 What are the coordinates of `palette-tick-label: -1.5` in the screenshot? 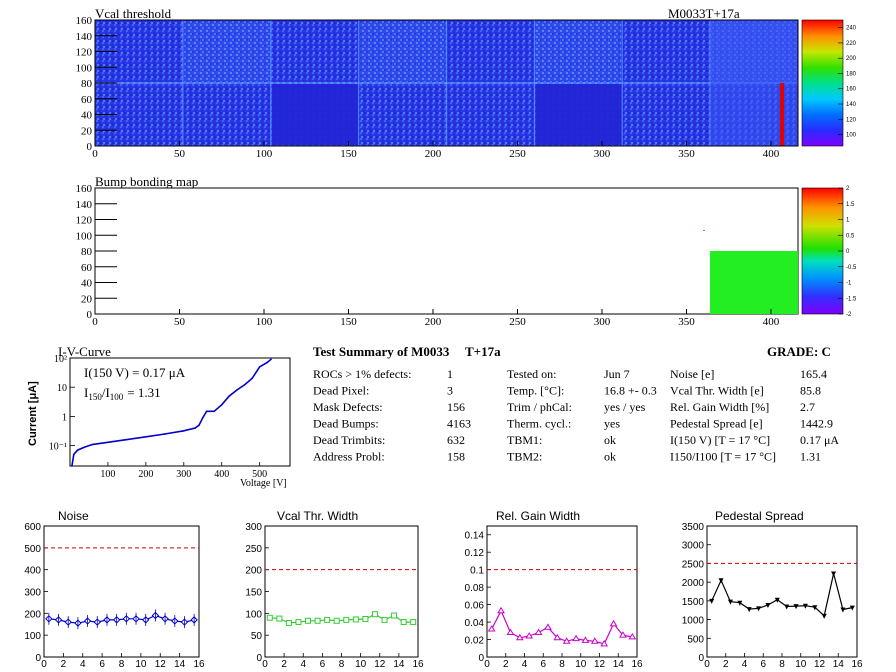 It's located at (851, 299).